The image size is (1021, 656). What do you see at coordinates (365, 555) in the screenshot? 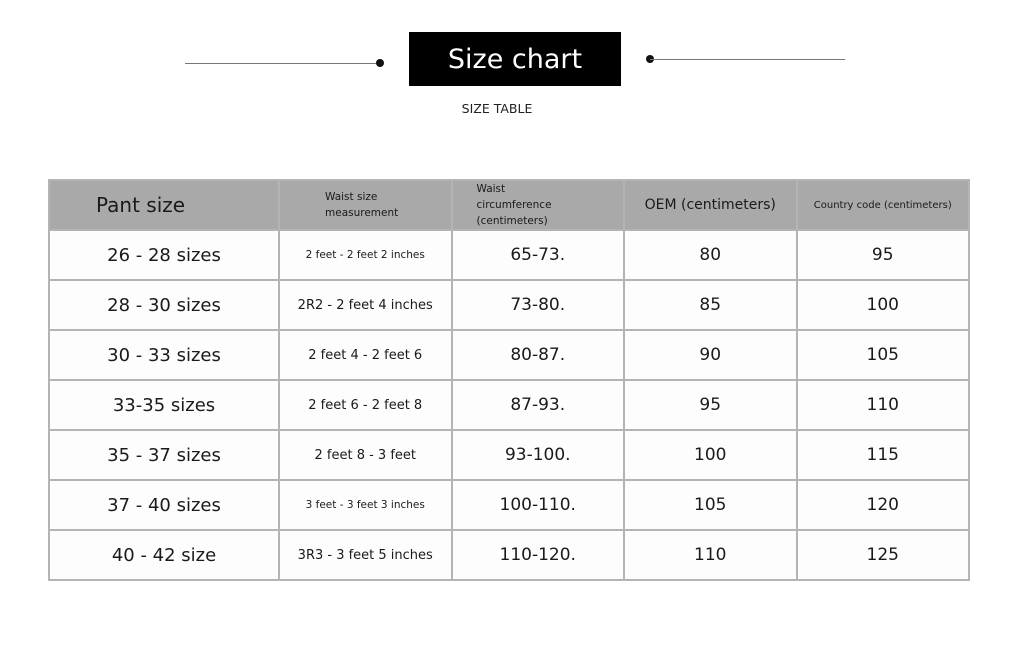
I see `table-cell: 3R3 - 3 feet 5 inches` at bounding box center [365, 555].